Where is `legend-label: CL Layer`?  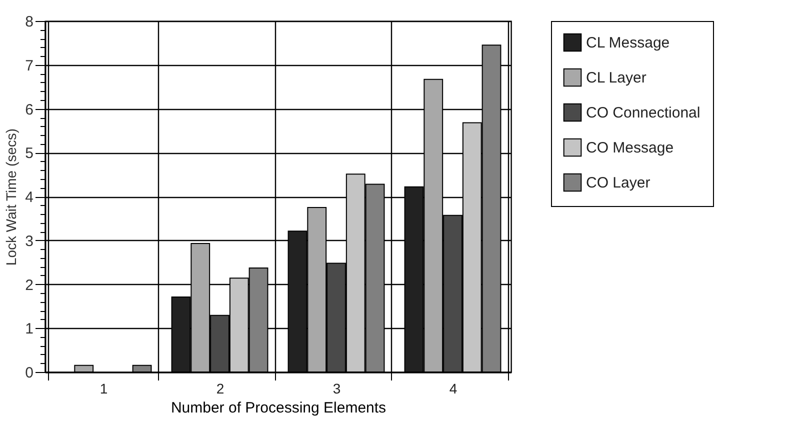 legend-label: CL Layer is located at coordinates (616, 78).